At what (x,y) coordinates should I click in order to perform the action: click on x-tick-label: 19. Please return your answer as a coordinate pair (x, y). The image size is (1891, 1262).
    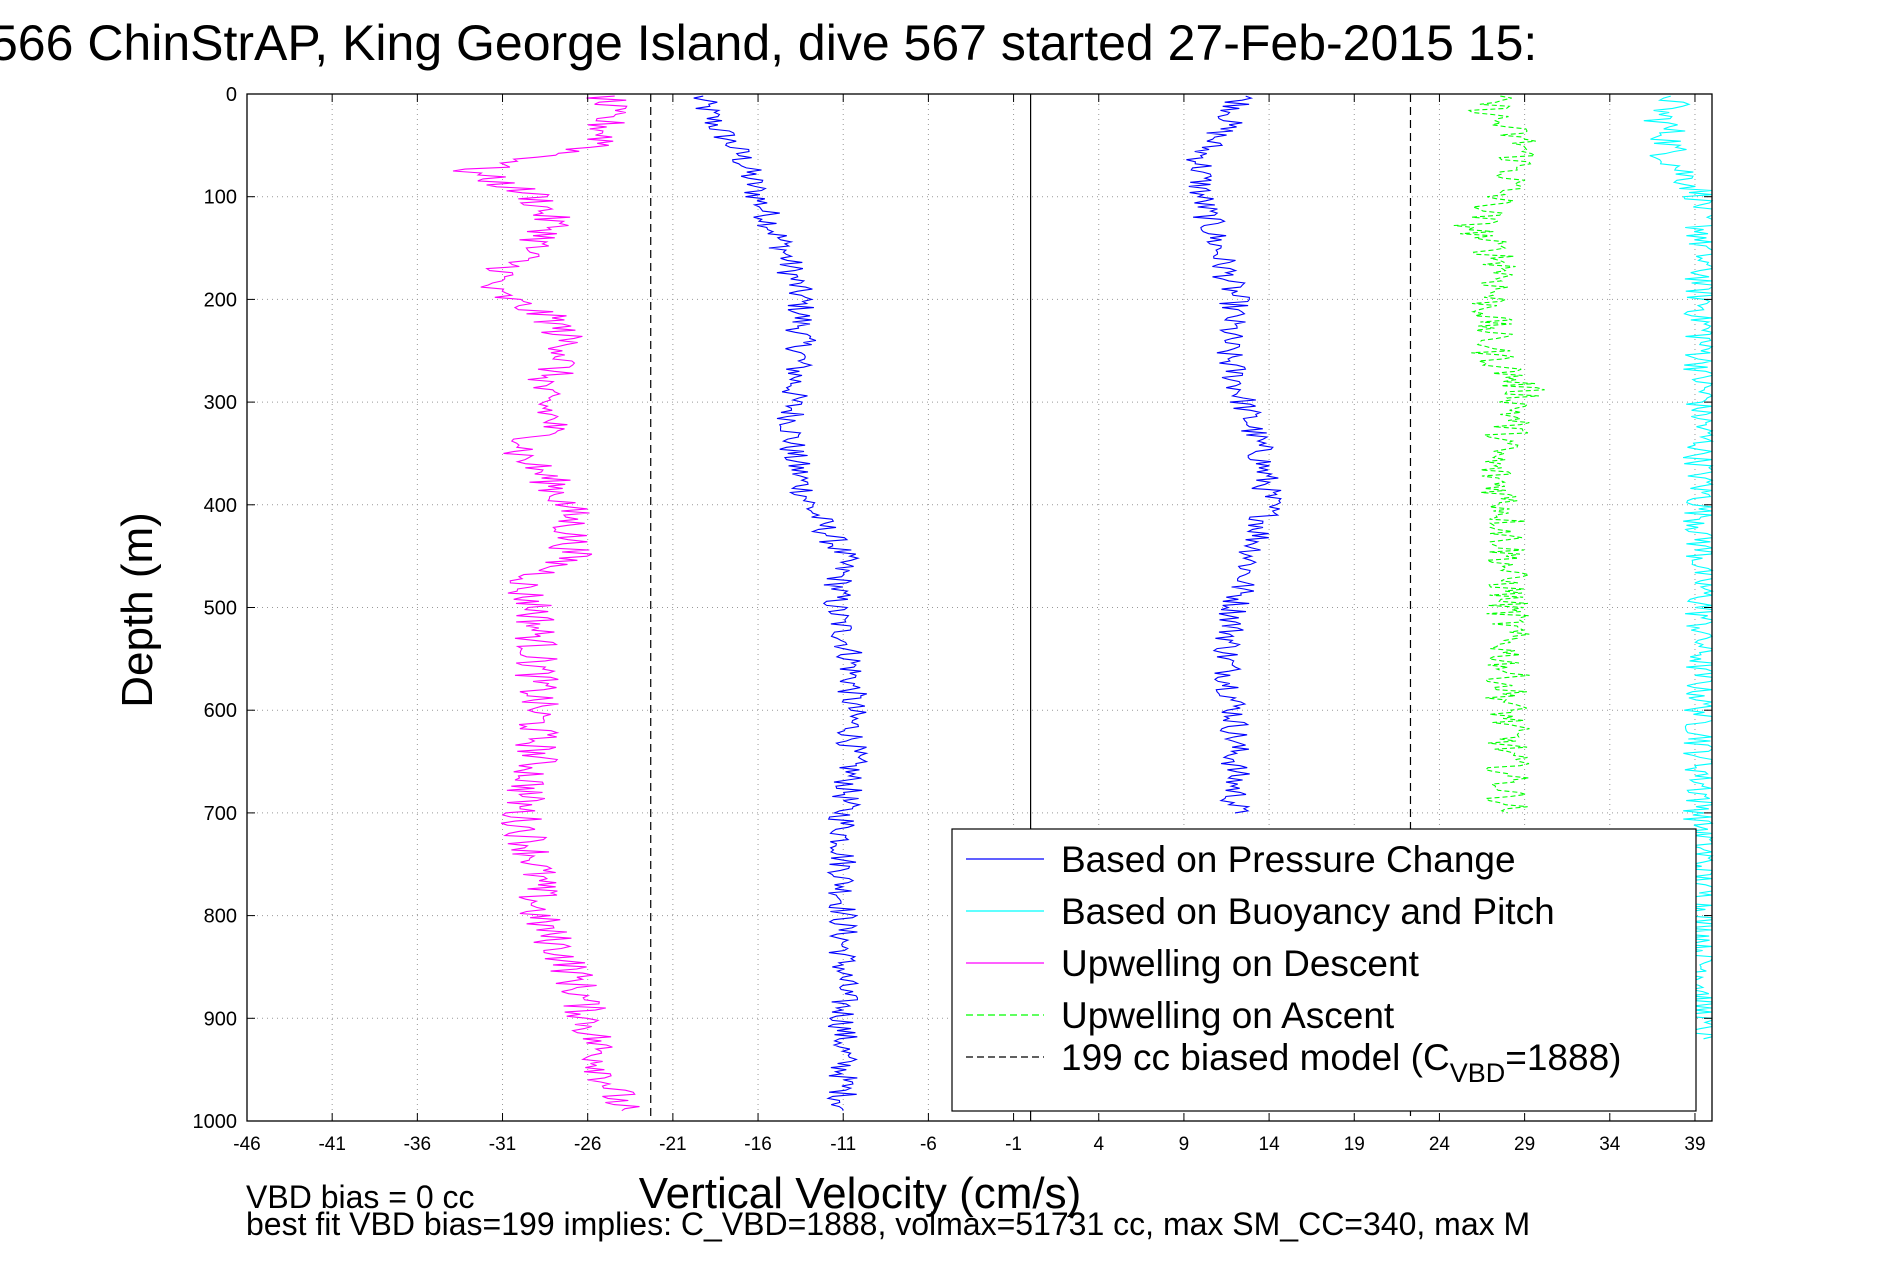
    Looking at the image, I should click on (1354, 1144).